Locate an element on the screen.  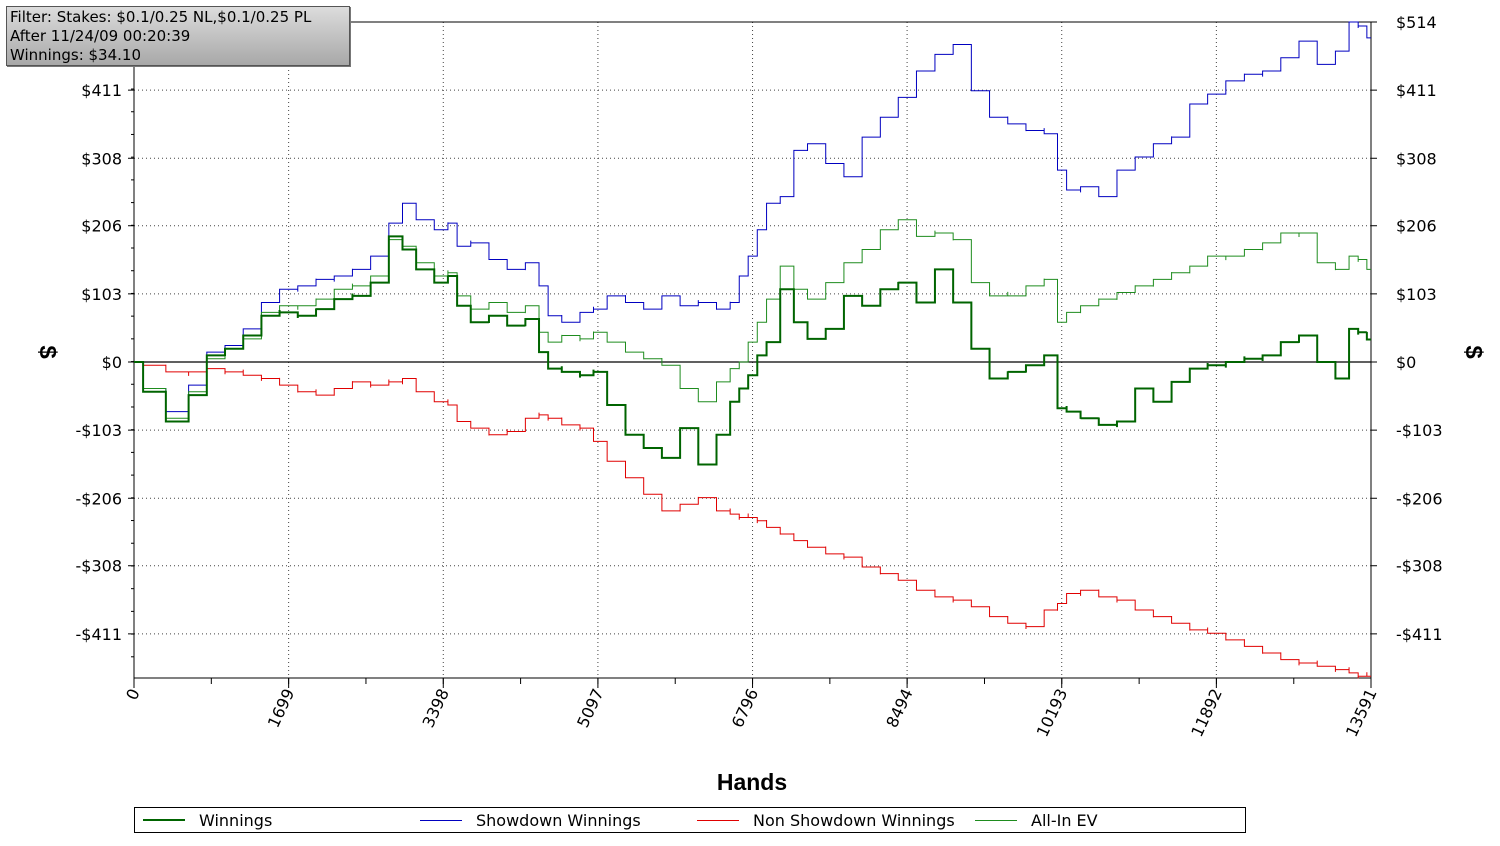
y-tick-label-left: -$411 is located at coordinates (99, 634).